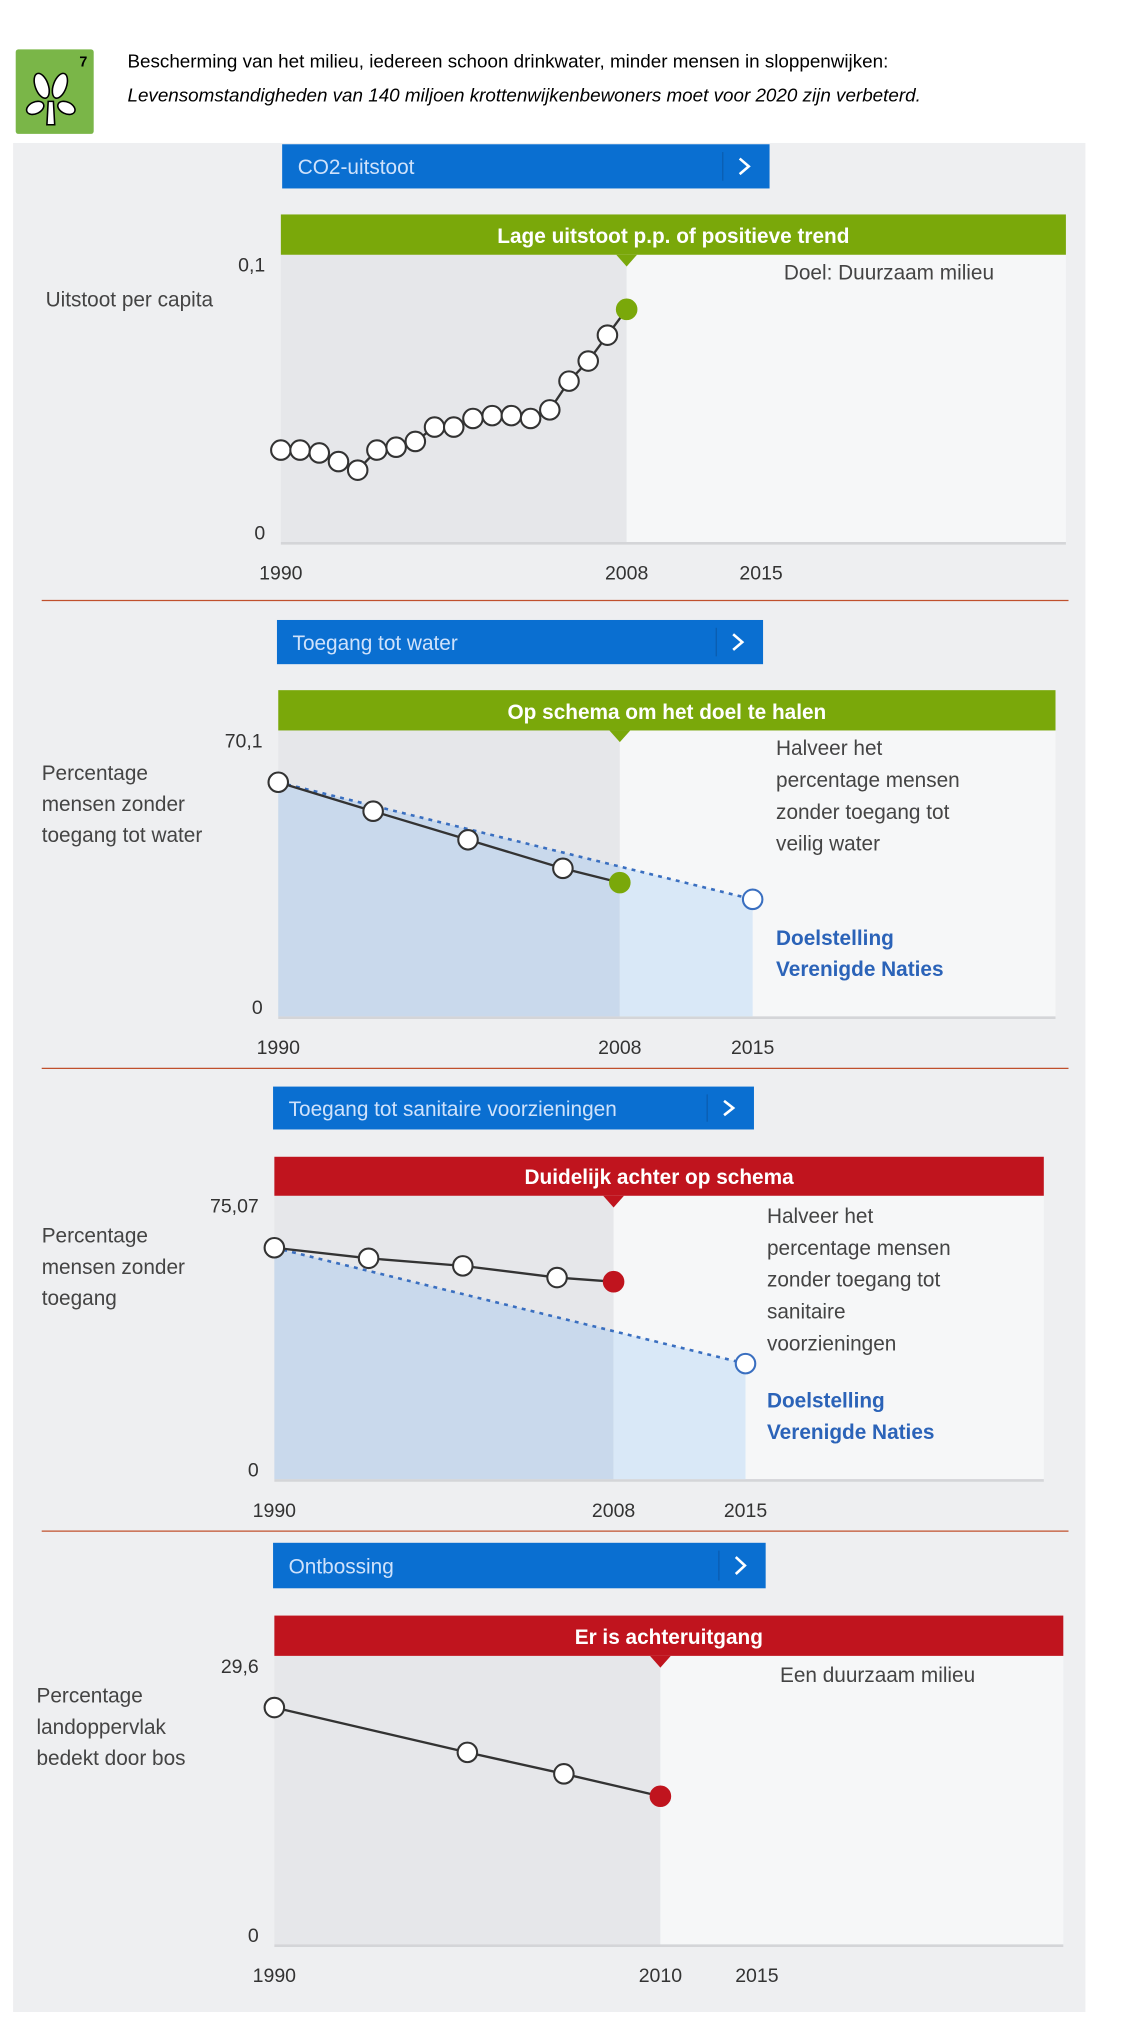 This screenshot has height=2038, width=1144. What do you see at coordinates (661, 1976) in the screenshot?
I see `x-tick-label: 2010` at bounding box center [661, 1976].